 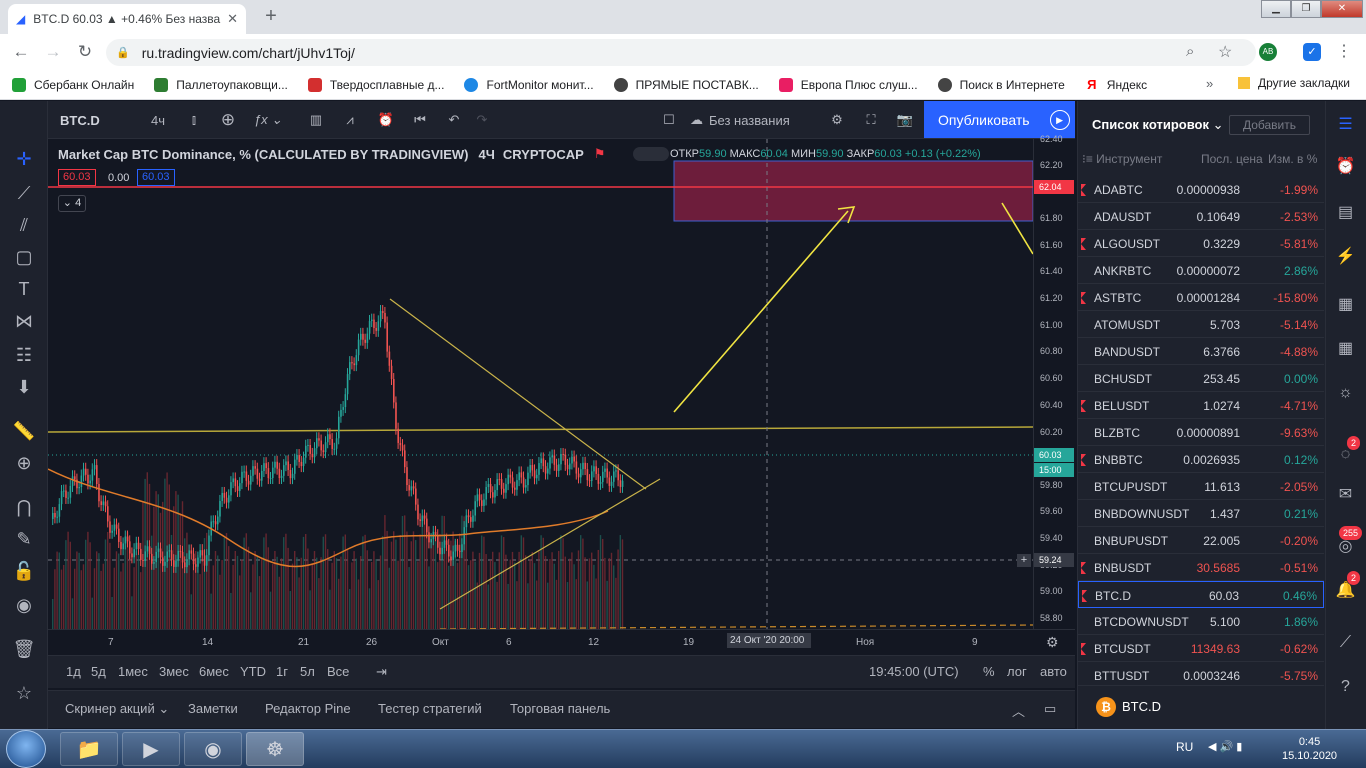 What do you see at coordinates (1201, 270) in the screenshot?
I see `watchlist-row: ANKRBTC 0.00000072 2.86%` at bounding box center [1201, 270].